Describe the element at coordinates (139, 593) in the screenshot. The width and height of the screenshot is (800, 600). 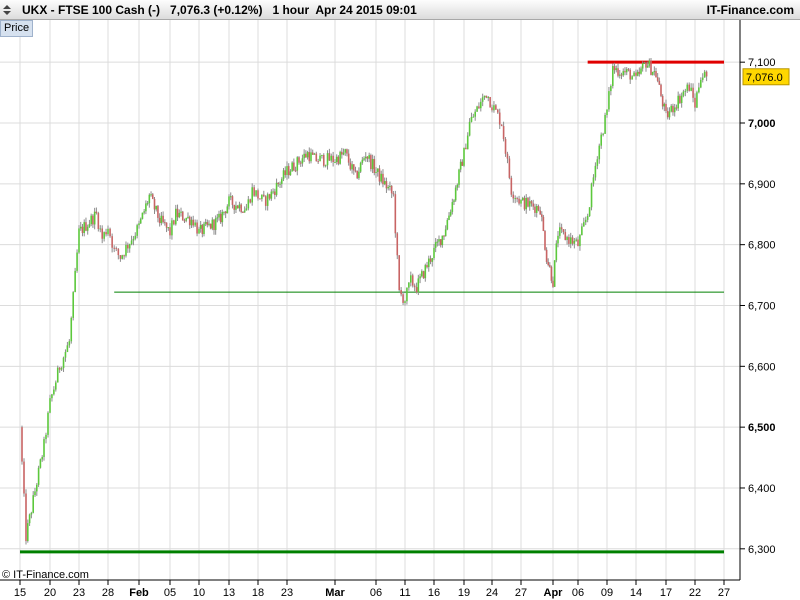
I see `x-tick-label: Feb` at that location.